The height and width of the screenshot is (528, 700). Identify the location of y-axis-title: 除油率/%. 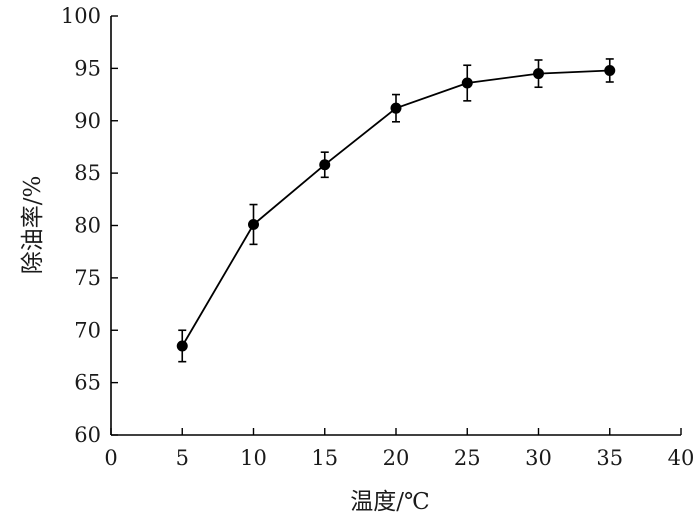
(33, 225).